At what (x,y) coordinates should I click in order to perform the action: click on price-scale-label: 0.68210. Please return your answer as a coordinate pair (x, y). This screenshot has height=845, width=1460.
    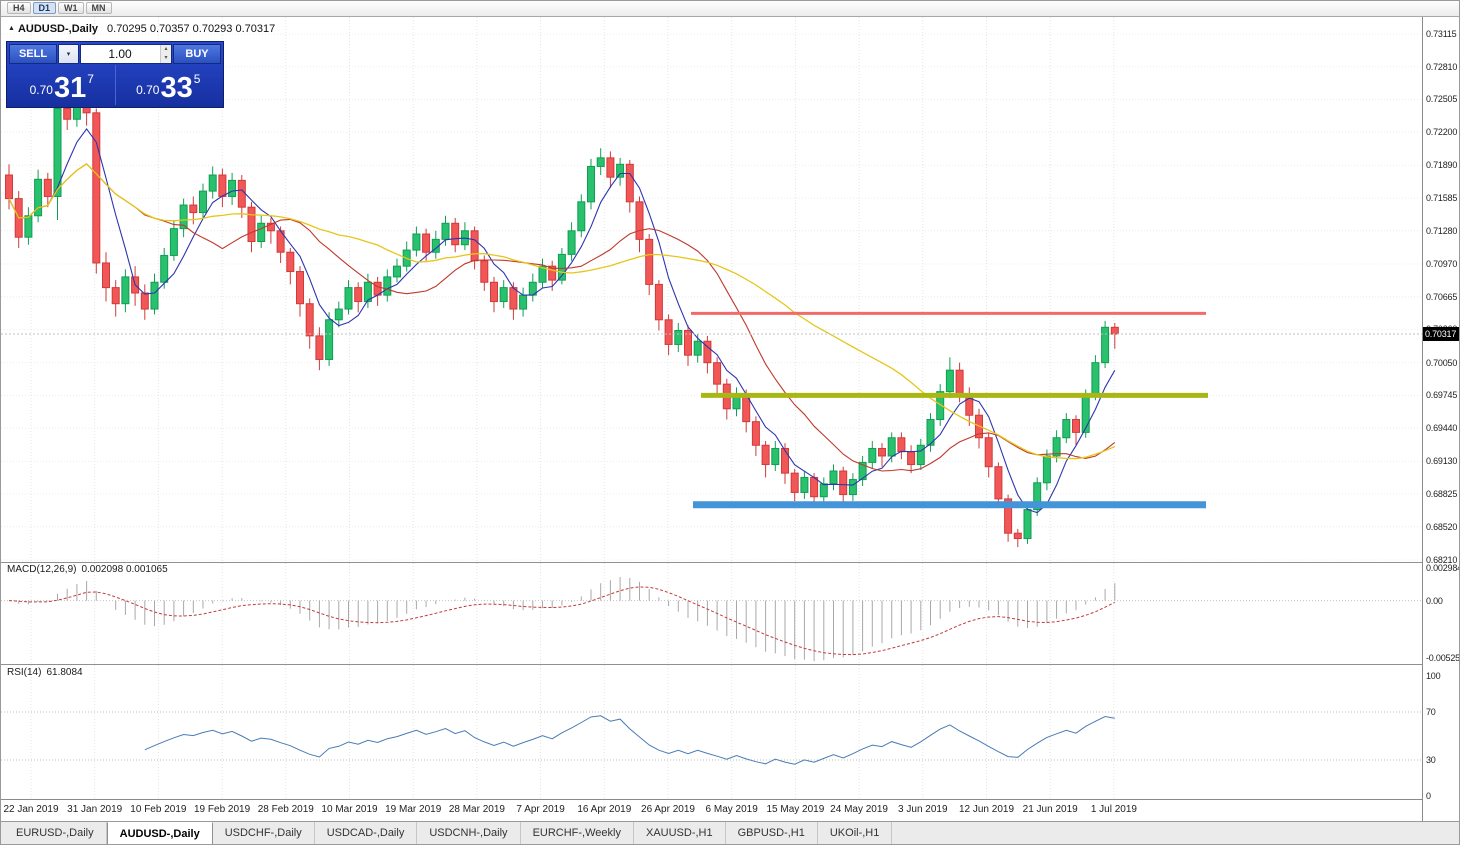
    Looking at the image, I should click on (1442, 560).